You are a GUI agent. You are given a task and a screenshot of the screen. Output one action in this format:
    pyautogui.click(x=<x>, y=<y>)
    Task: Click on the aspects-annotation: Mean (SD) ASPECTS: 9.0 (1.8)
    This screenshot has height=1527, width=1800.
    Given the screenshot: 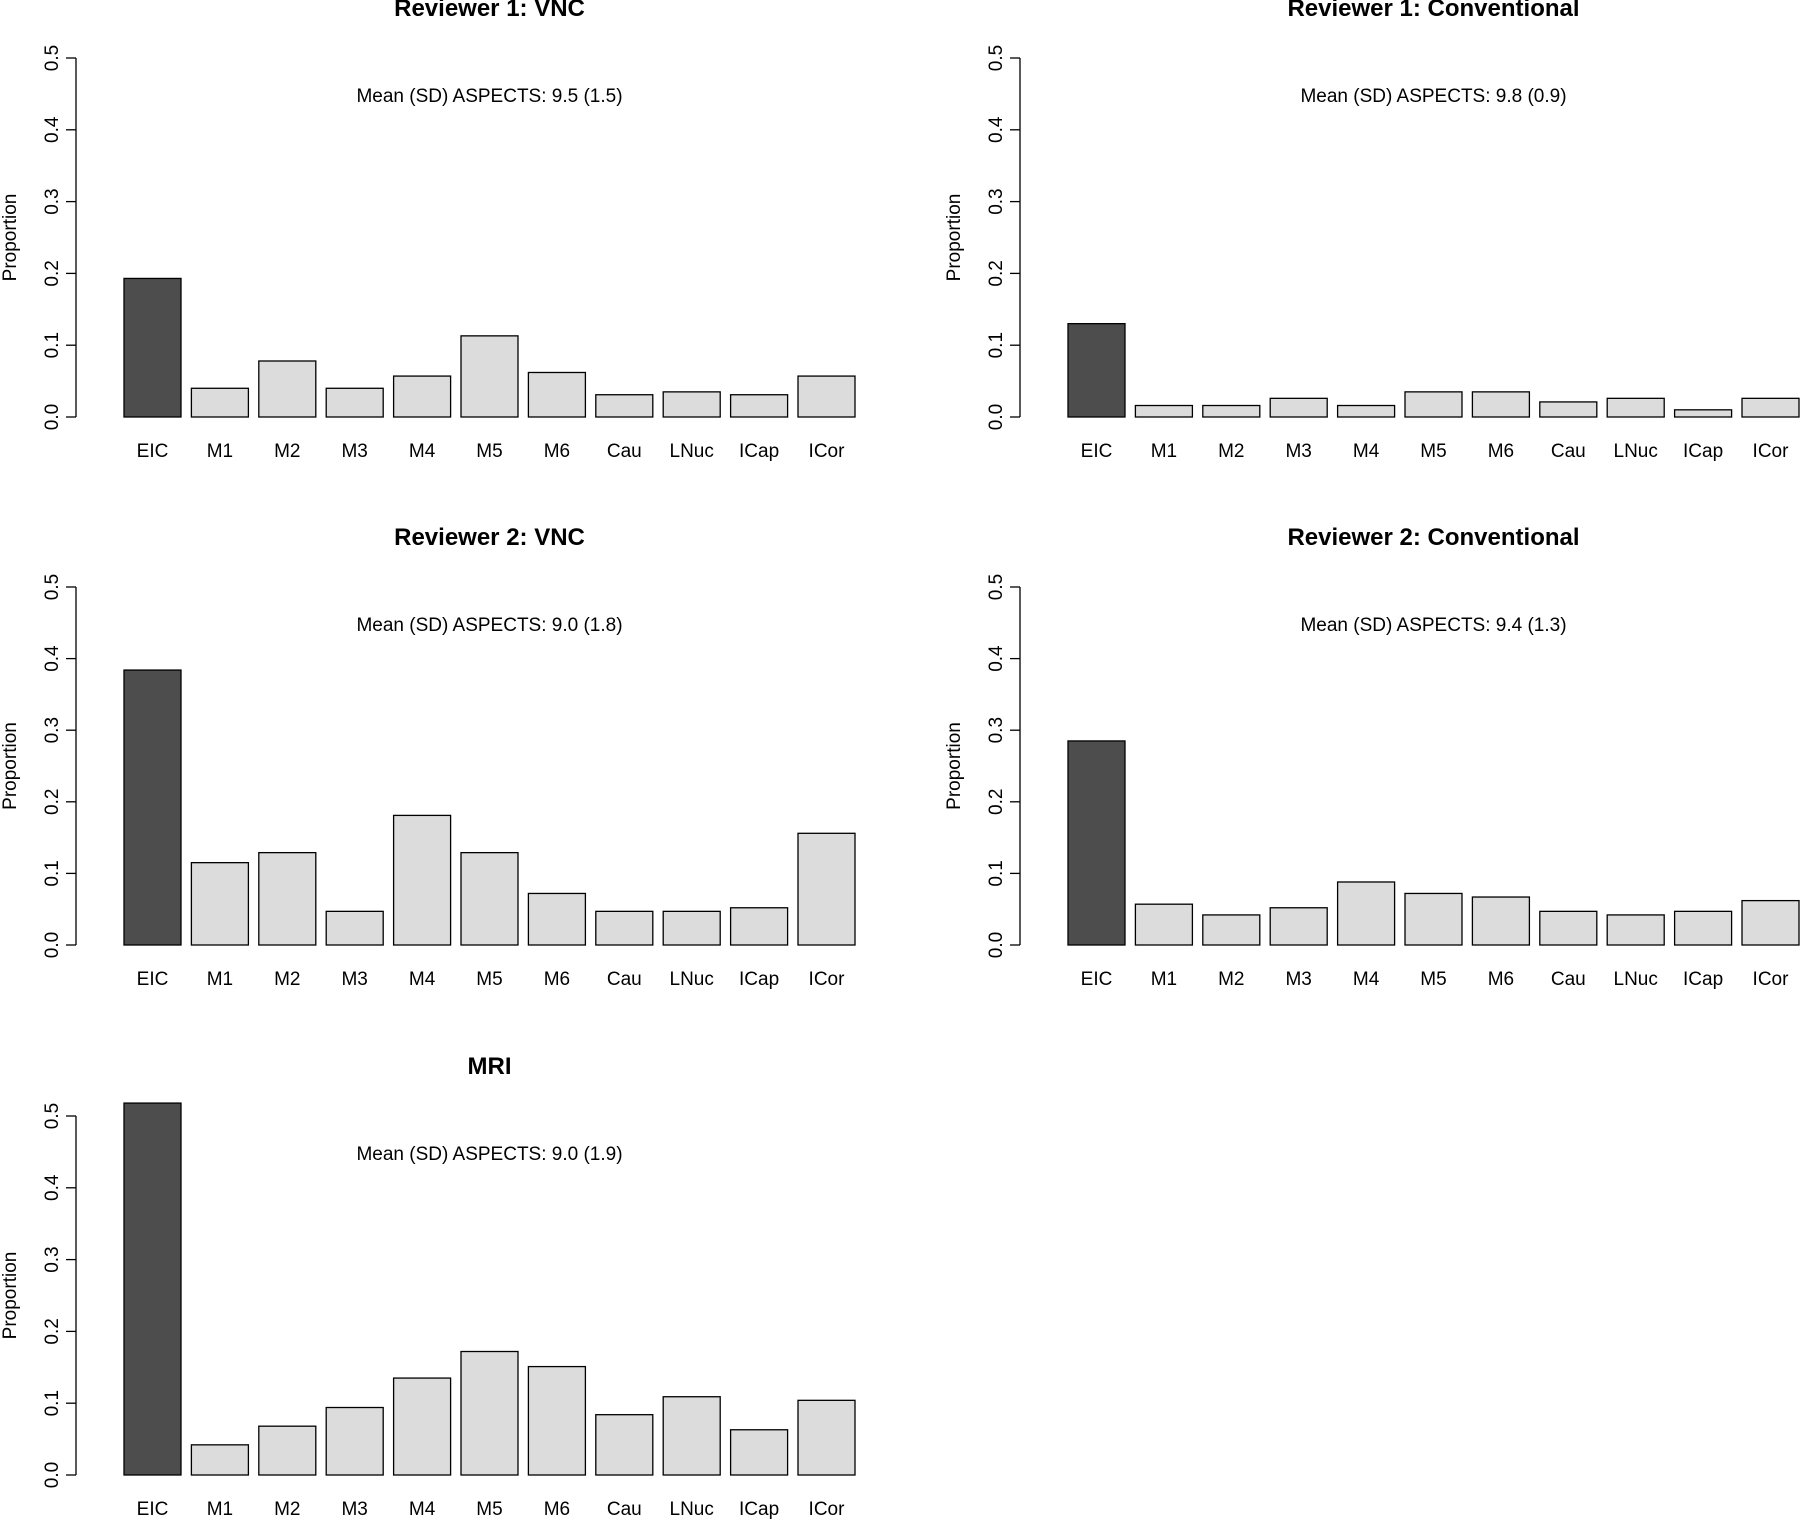 What is the action you would take?
    pyautogui.click(x=489, y=625)
    